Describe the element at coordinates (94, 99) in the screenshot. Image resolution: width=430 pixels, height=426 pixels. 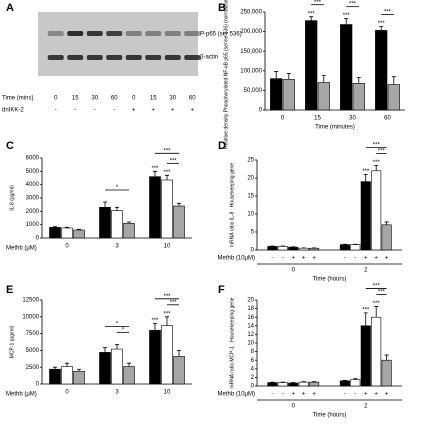
I see `lane-label: 30` at that location.